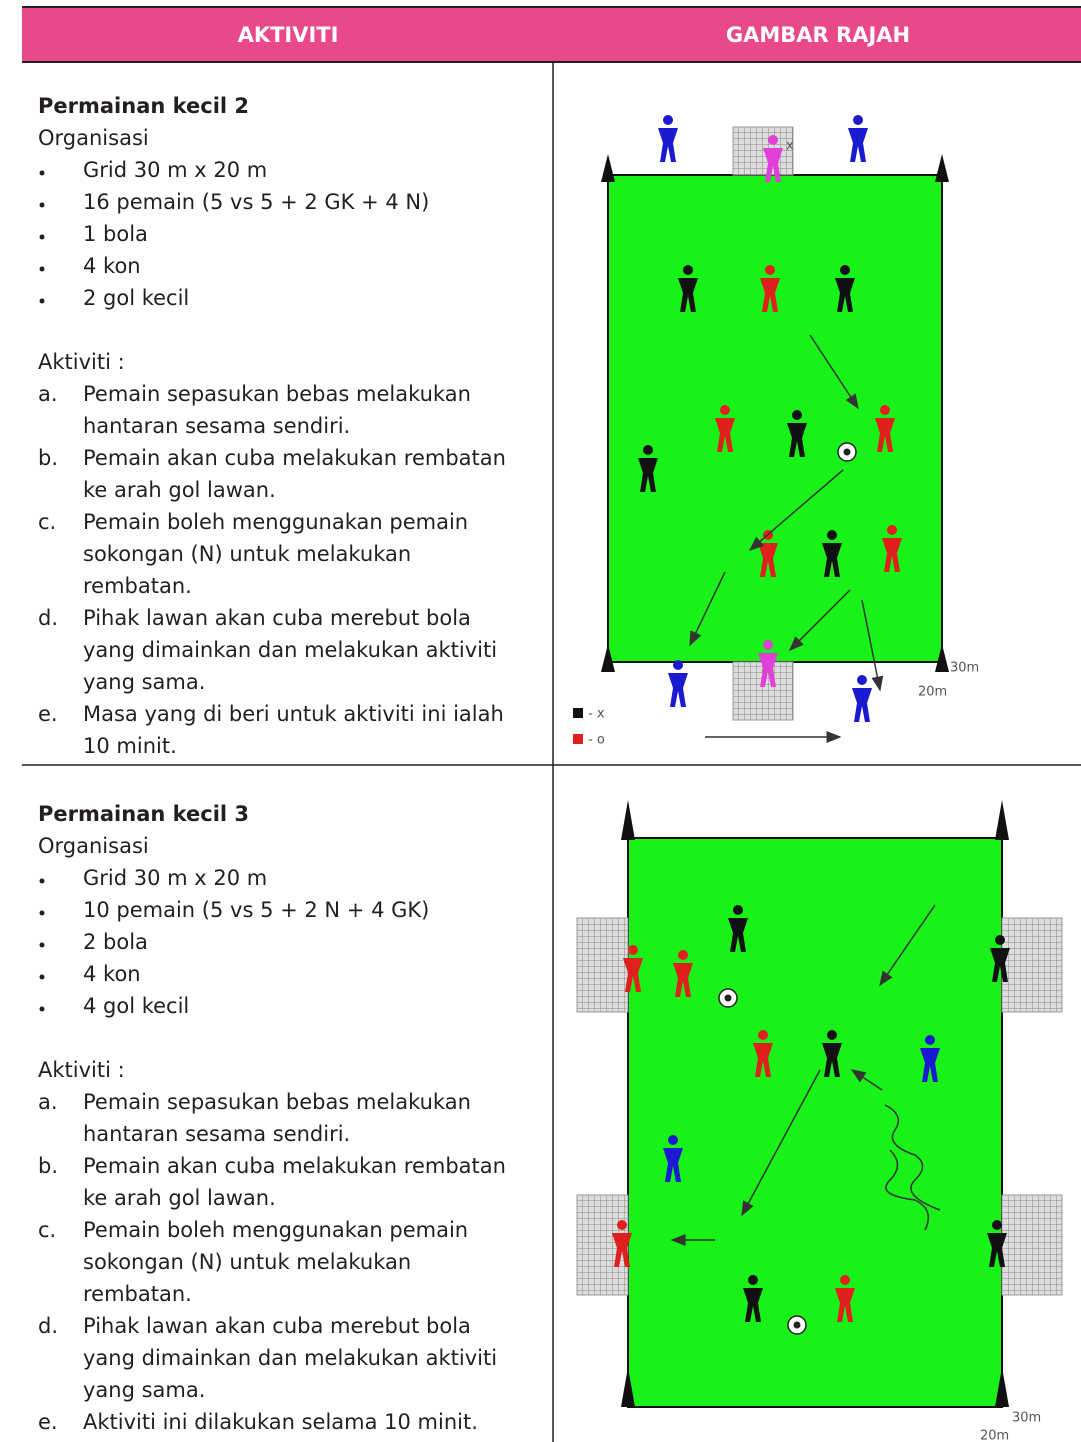 The height and width of the screenshot is (1442, 1081). Describe the element at coordinates (596, 740) in the screenshot. I see `legend-label: - o` at that location.